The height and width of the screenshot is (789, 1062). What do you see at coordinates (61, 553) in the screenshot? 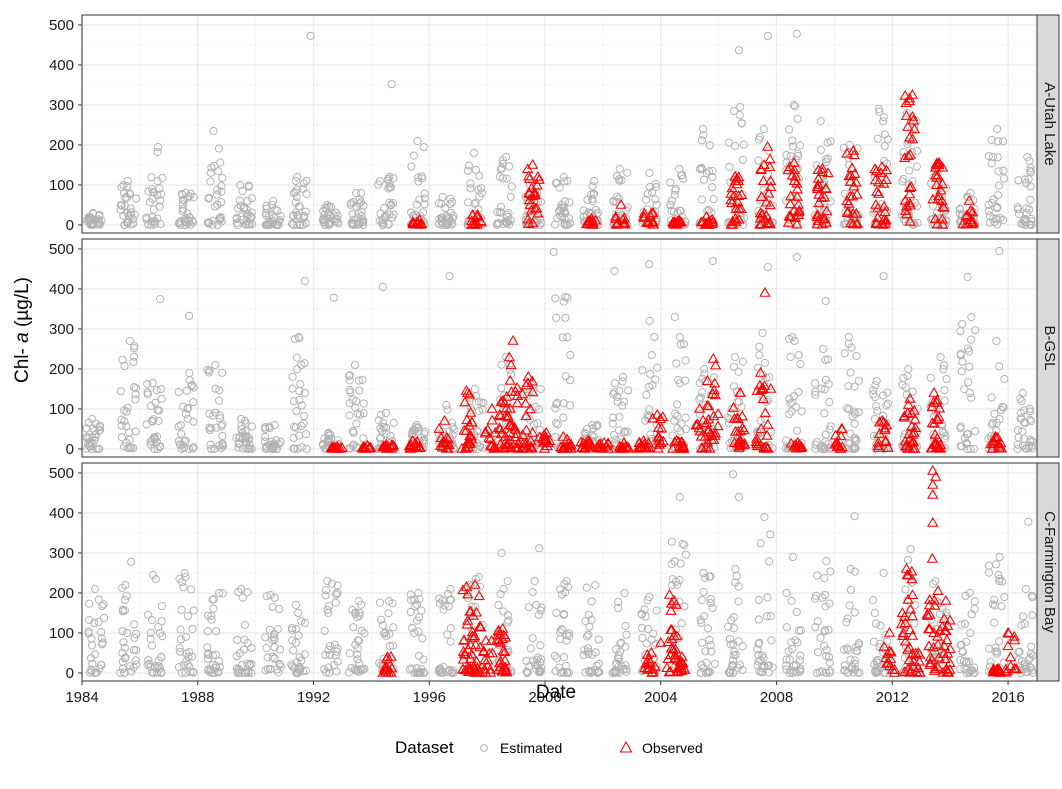
I see `y-tick-label: 300` at bounding box center [61, 553].